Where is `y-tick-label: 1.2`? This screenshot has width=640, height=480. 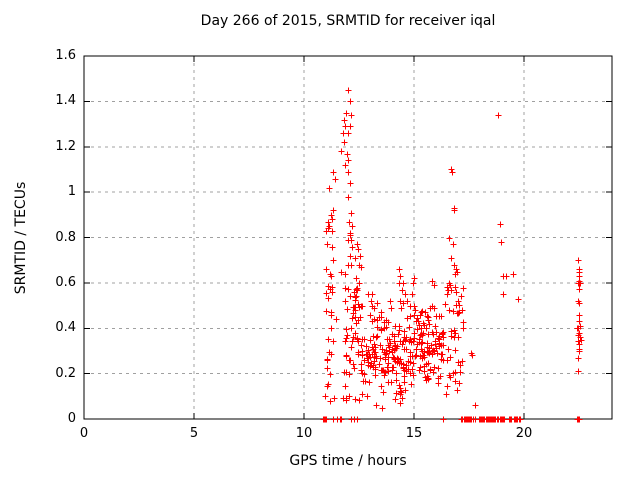
y-tick-label: 1.2 is located at coordinates (65, 146).